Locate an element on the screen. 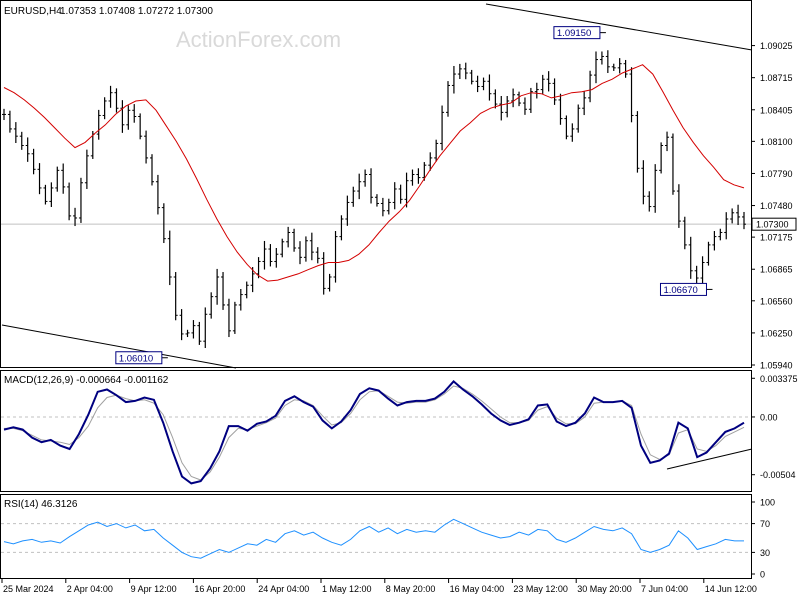 The height and width of the screenshot is (600, 800). price-y-tick-label: 1.07480 is located at coordinates (776, 206).